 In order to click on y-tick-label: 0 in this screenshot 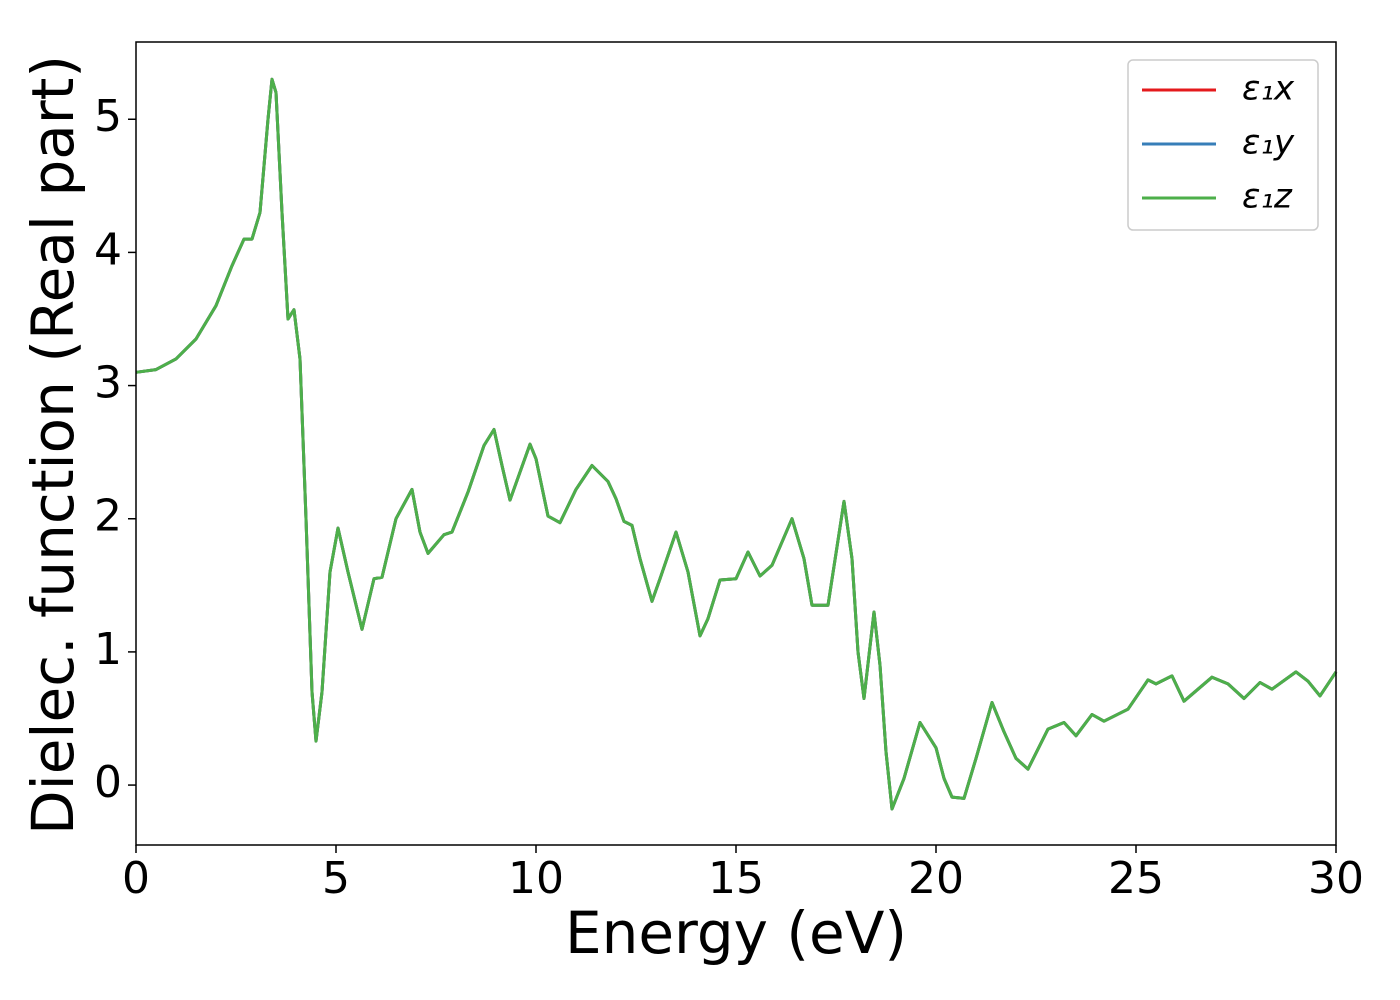, I will do `click(108, 782)`.